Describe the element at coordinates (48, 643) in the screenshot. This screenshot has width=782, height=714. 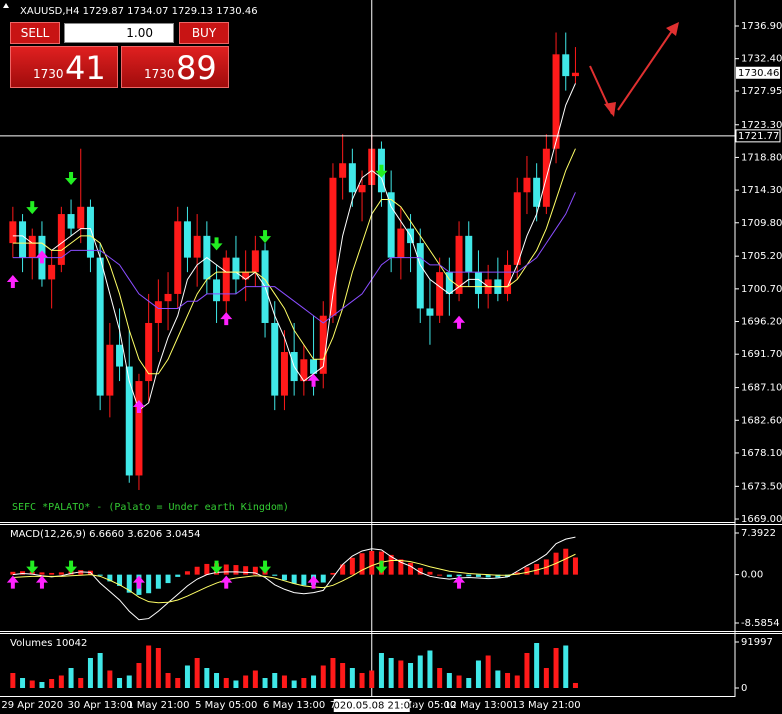
I see `volume-title: Volumes 10042` at that location.